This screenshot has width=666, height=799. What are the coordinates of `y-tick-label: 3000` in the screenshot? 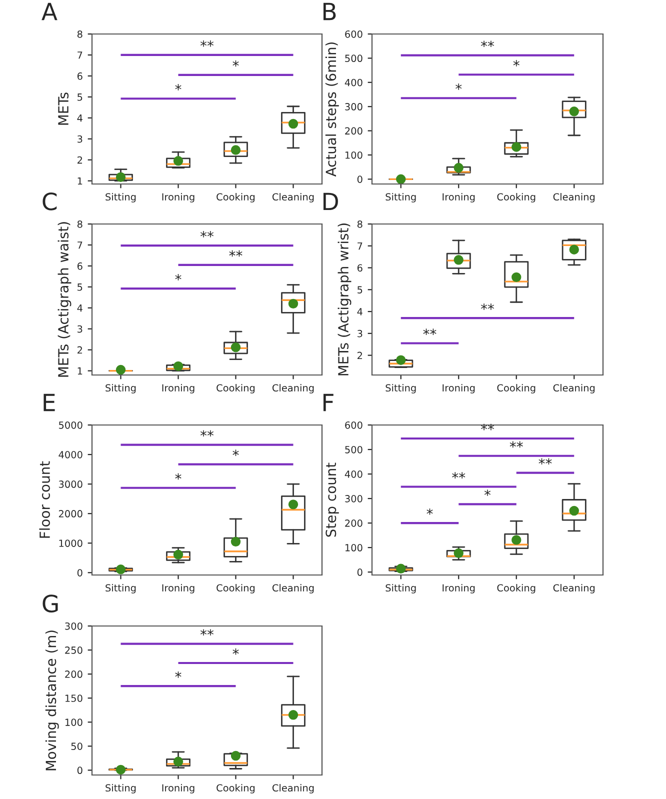 It's located at (70, 484).